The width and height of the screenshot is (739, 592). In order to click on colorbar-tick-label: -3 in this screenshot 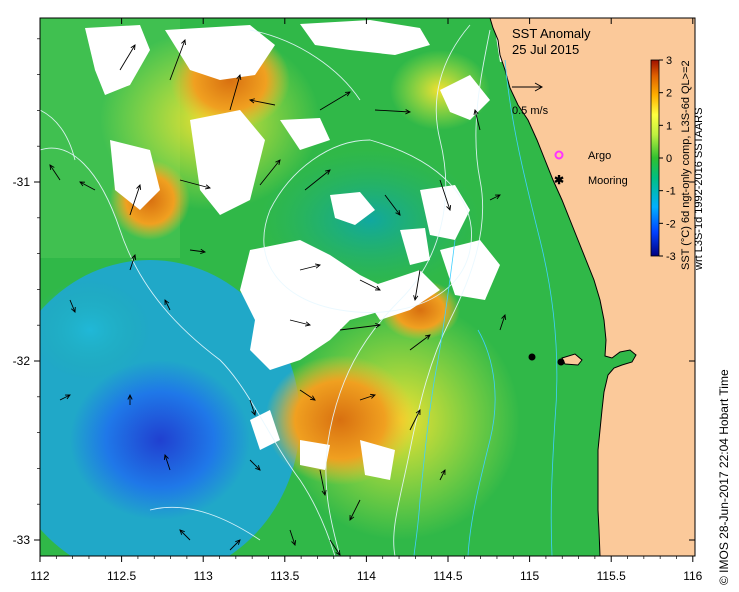, I will do `click(671, 257)`.